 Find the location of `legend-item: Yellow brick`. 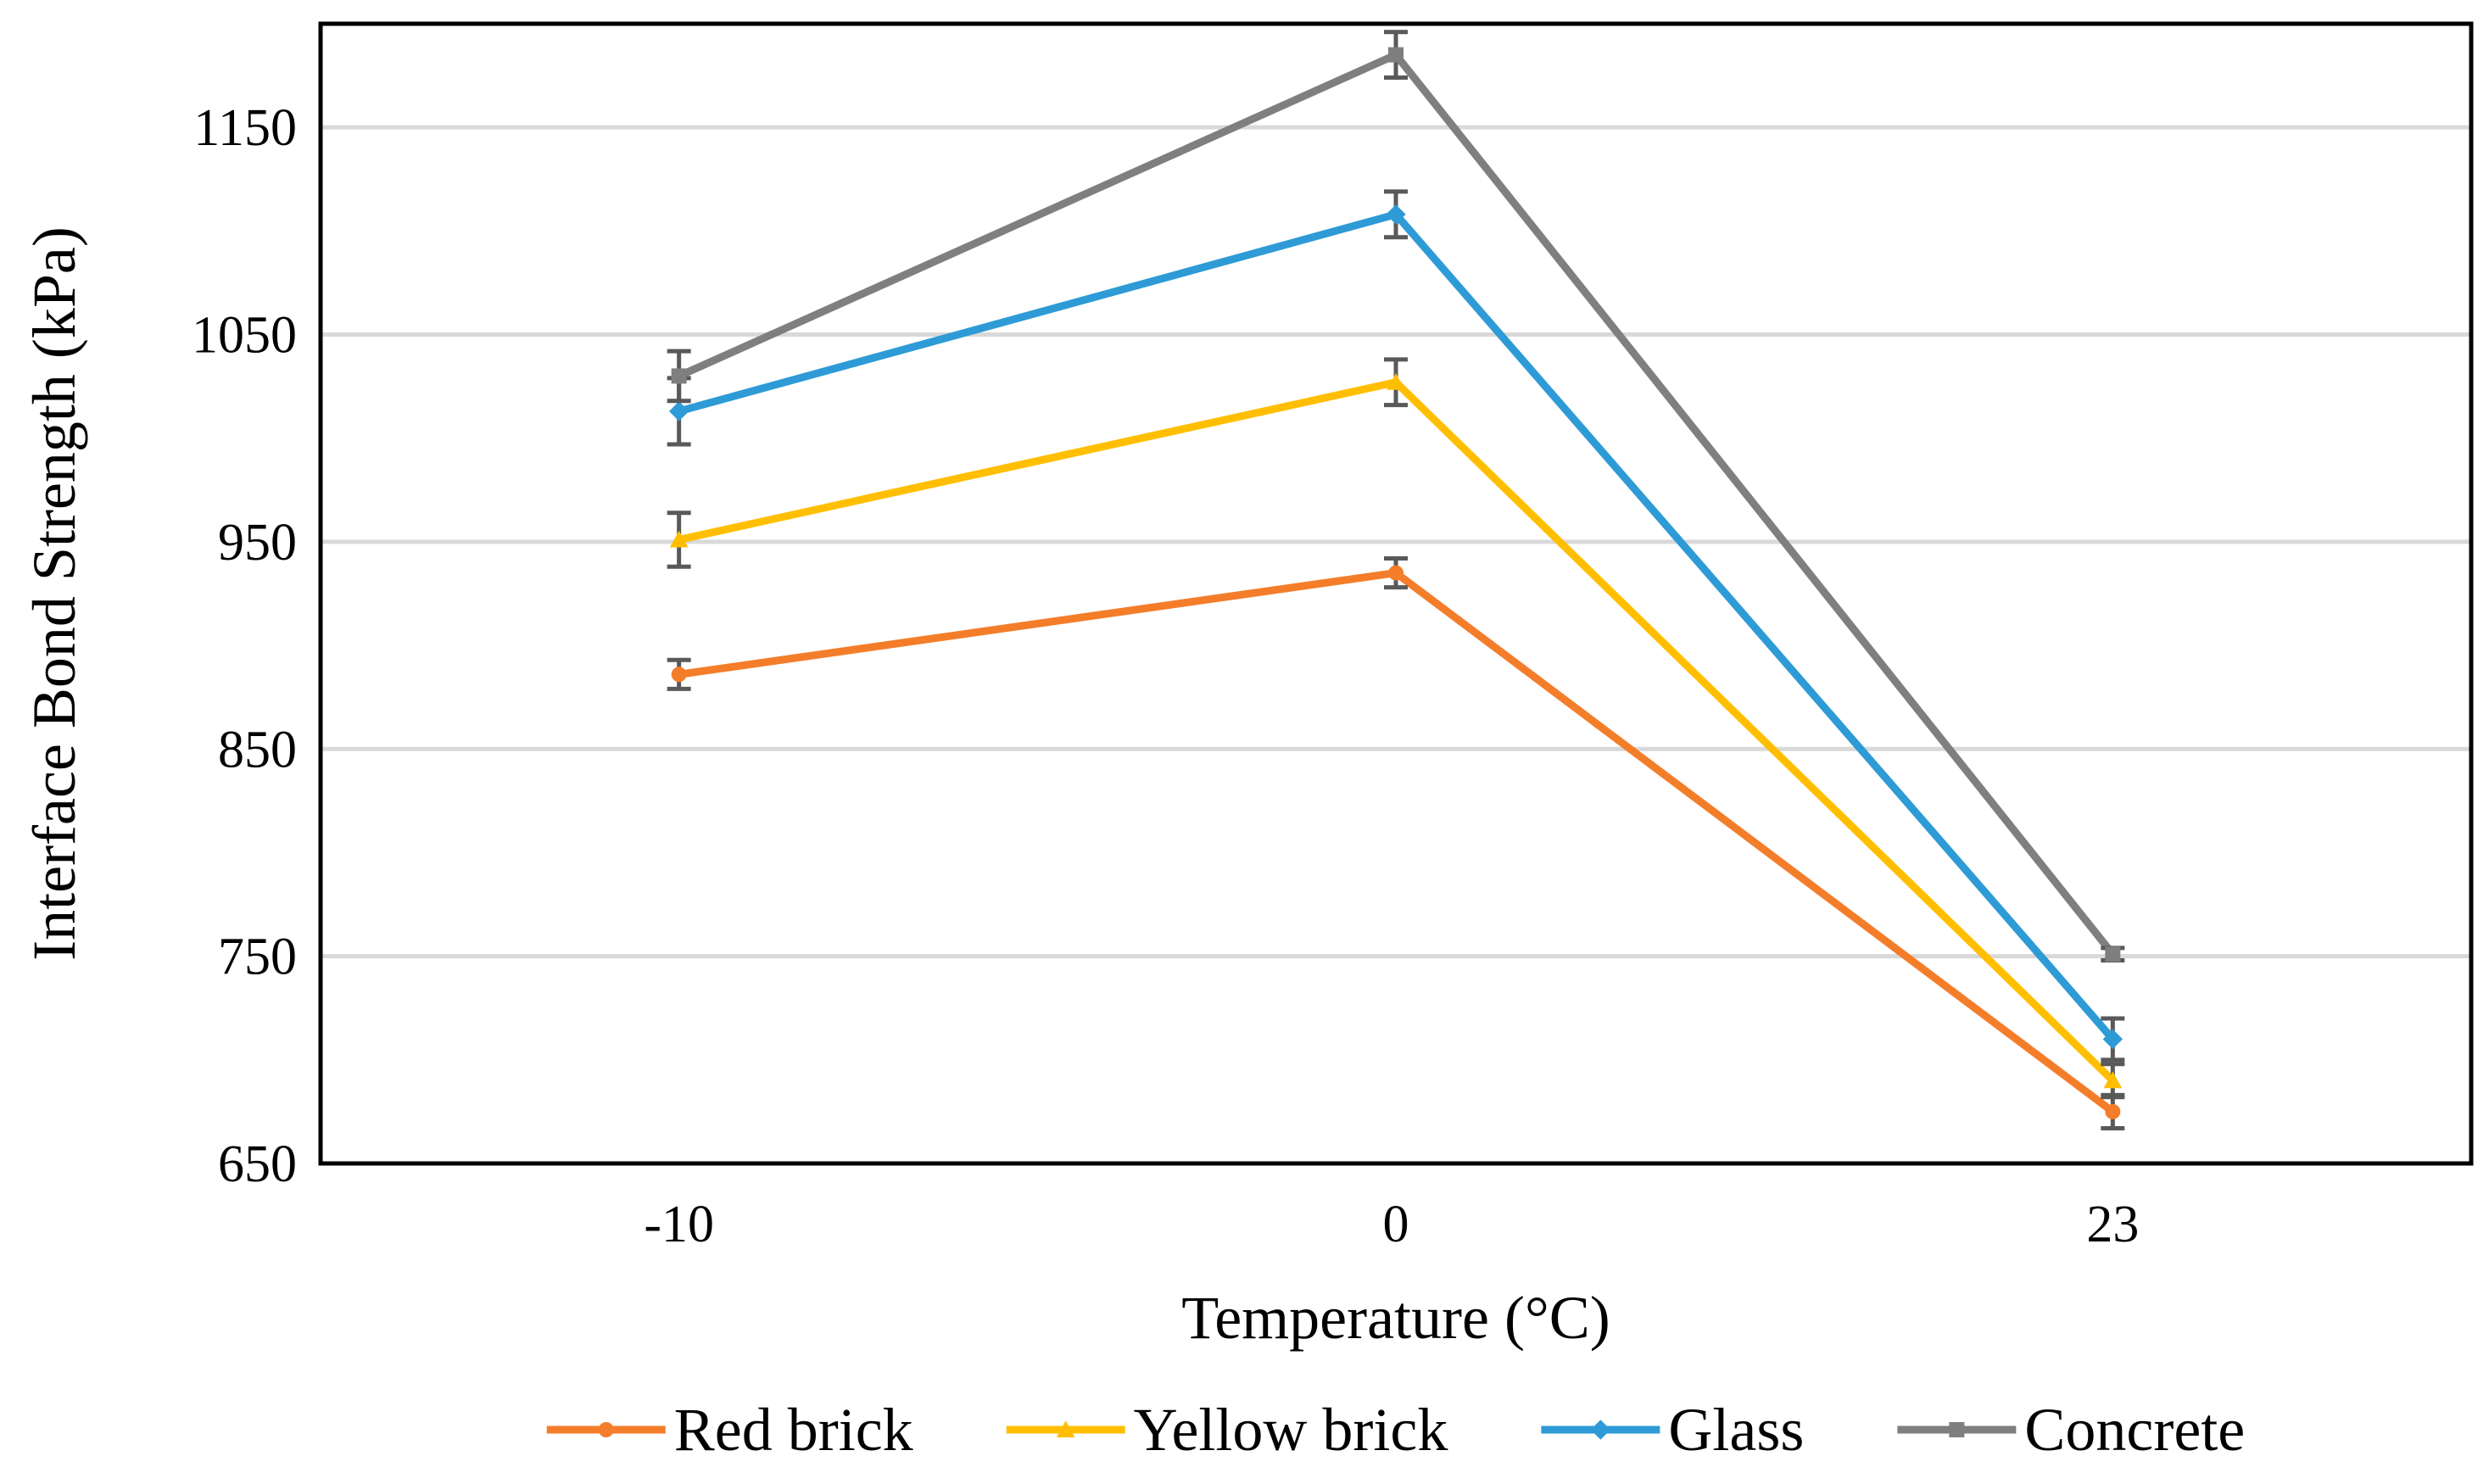

legend-item: Yellow brick is located at coordinates (1227, 1430).